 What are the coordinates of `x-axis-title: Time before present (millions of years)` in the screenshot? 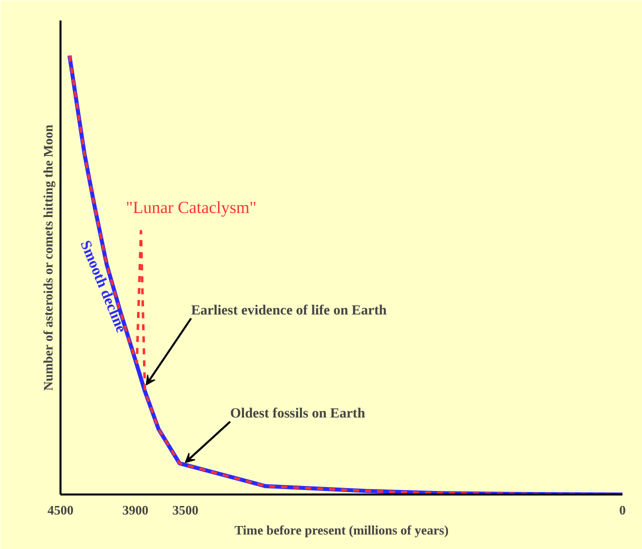 It's located at (341, 530).